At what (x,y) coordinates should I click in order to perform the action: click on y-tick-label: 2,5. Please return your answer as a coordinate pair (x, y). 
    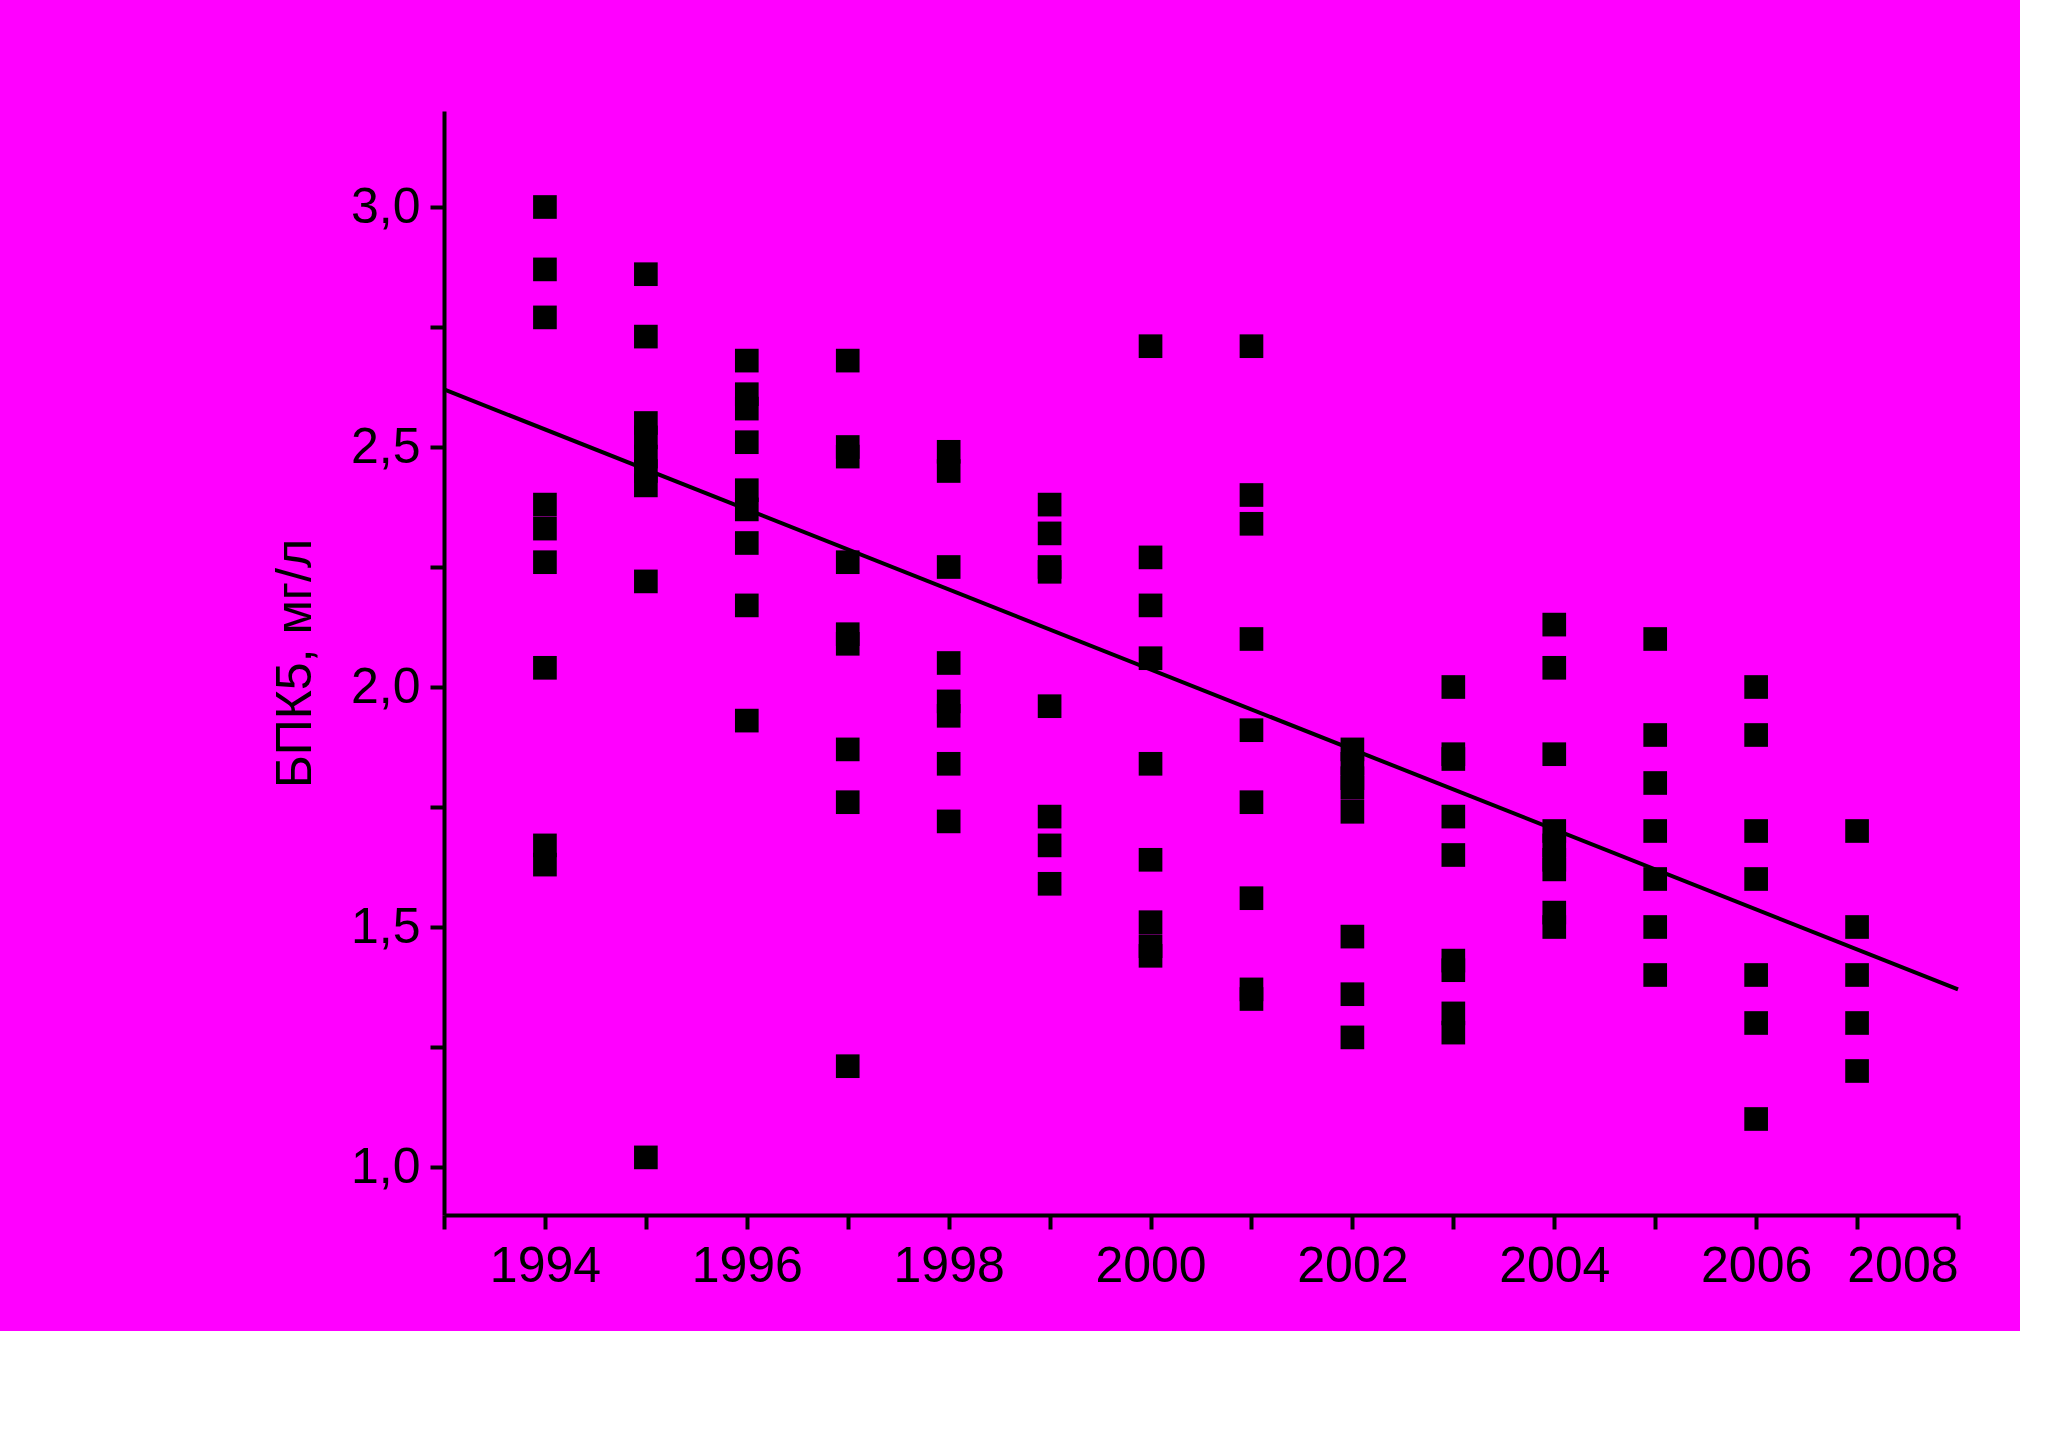
    Looking at the image, I should click on (385, 445).